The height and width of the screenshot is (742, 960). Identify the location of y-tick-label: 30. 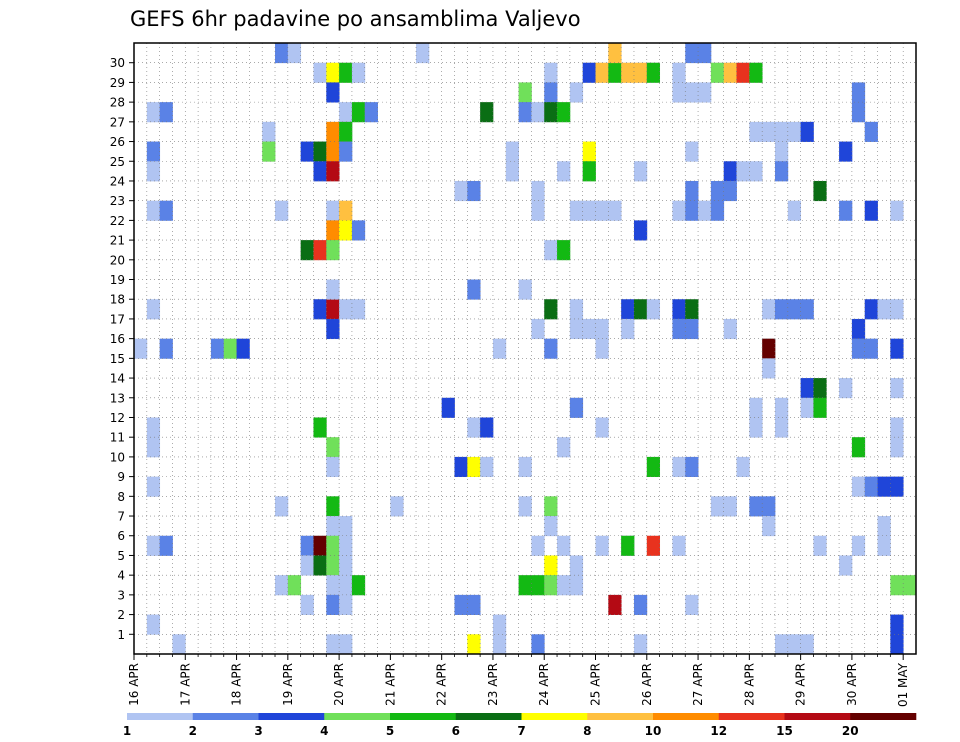
(117, 63).